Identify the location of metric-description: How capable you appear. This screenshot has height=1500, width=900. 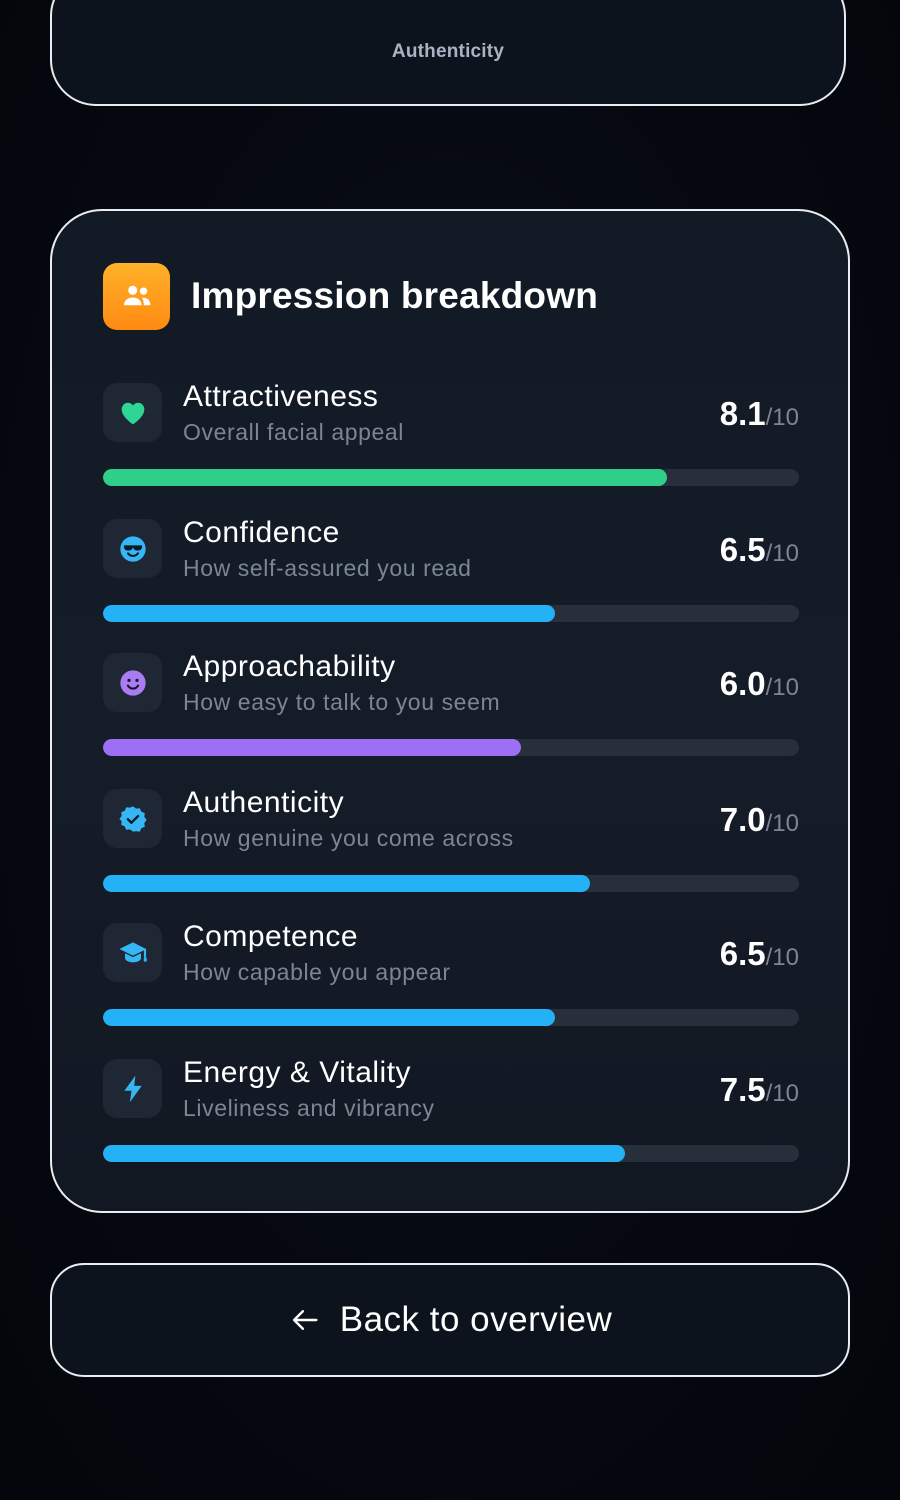
(317, 972).